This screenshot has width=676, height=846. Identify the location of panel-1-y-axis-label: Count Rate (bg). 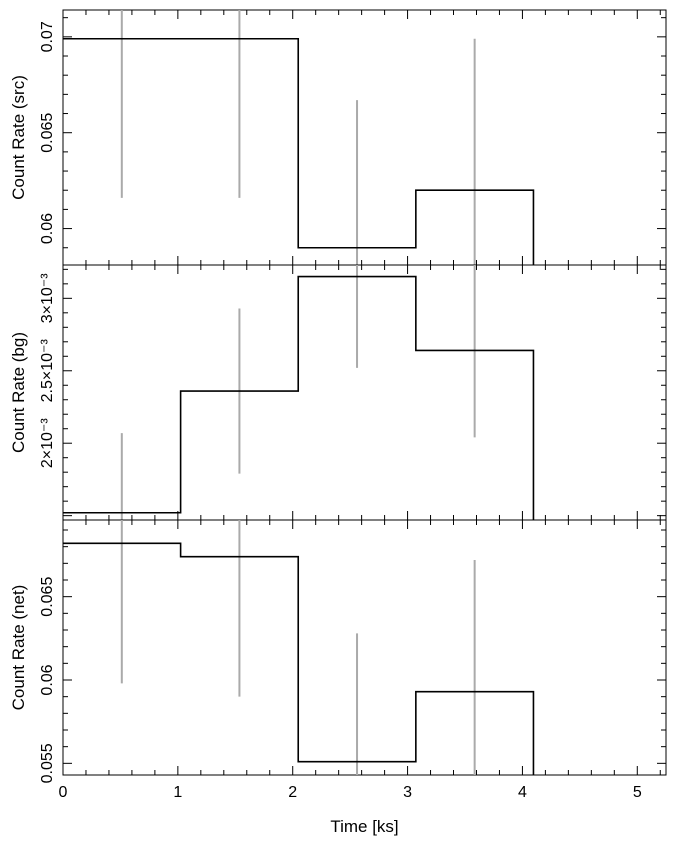
(18, 392).